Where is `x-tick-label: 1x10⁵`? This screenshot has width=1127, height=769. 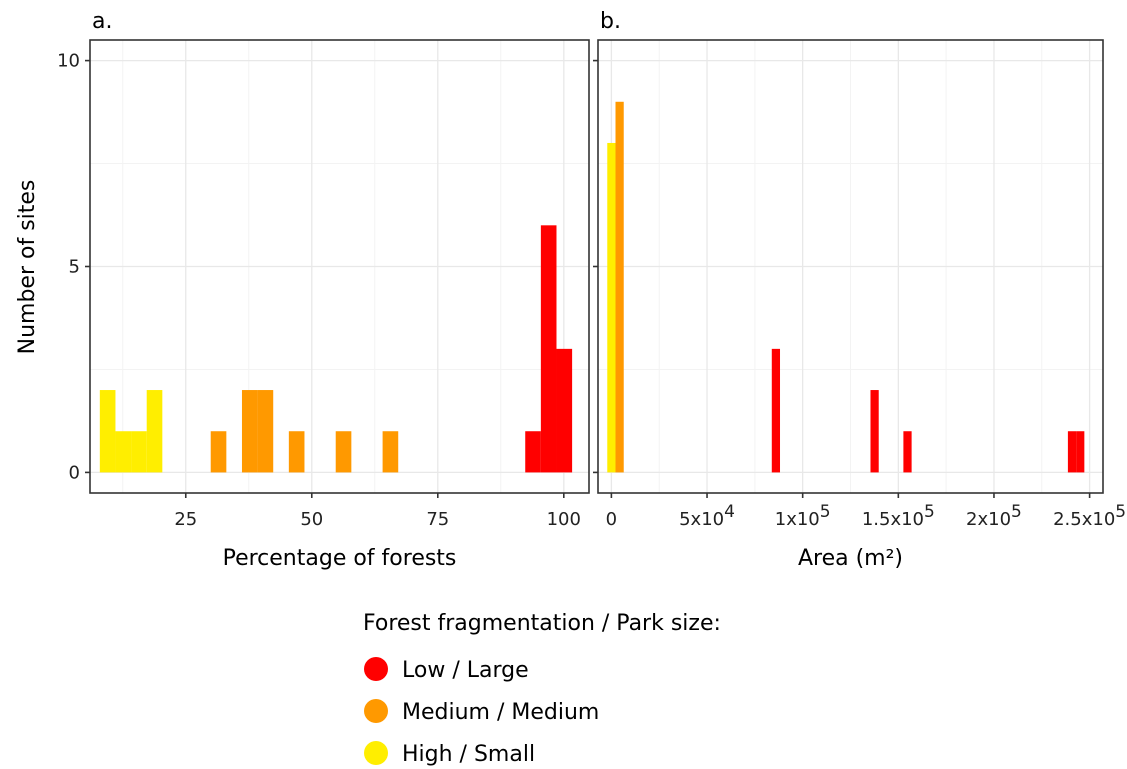
x-tick-label: 1x10⁵ is located at coordinates (803, 516).